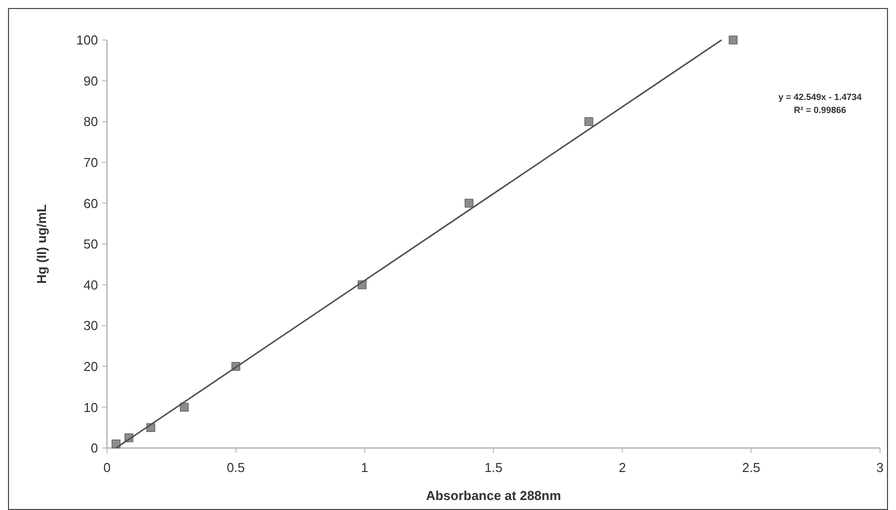 This screenshot has height=510, width=896. What do you see at coordinates (91, 162) in the screenshot?
I see `y-tick-label: 70` at bounding box center [91, 162].